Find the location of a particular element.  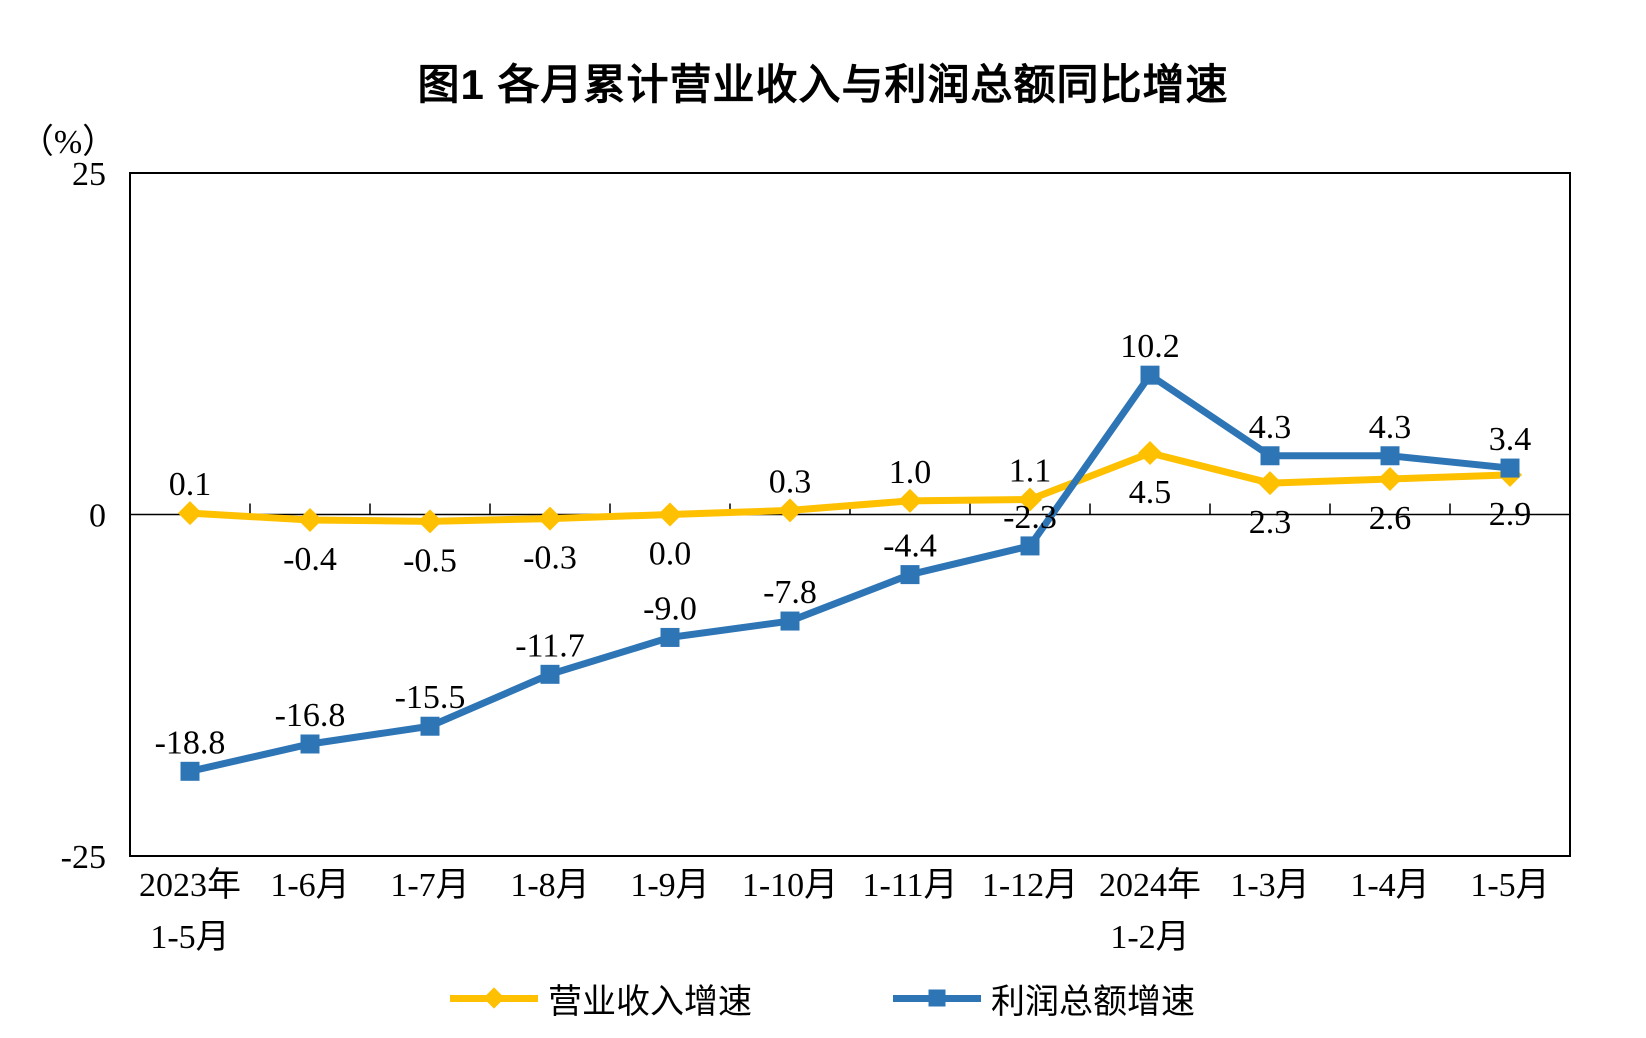

revenue-data-label: 2.6 is located at coordinates (1390, 518).